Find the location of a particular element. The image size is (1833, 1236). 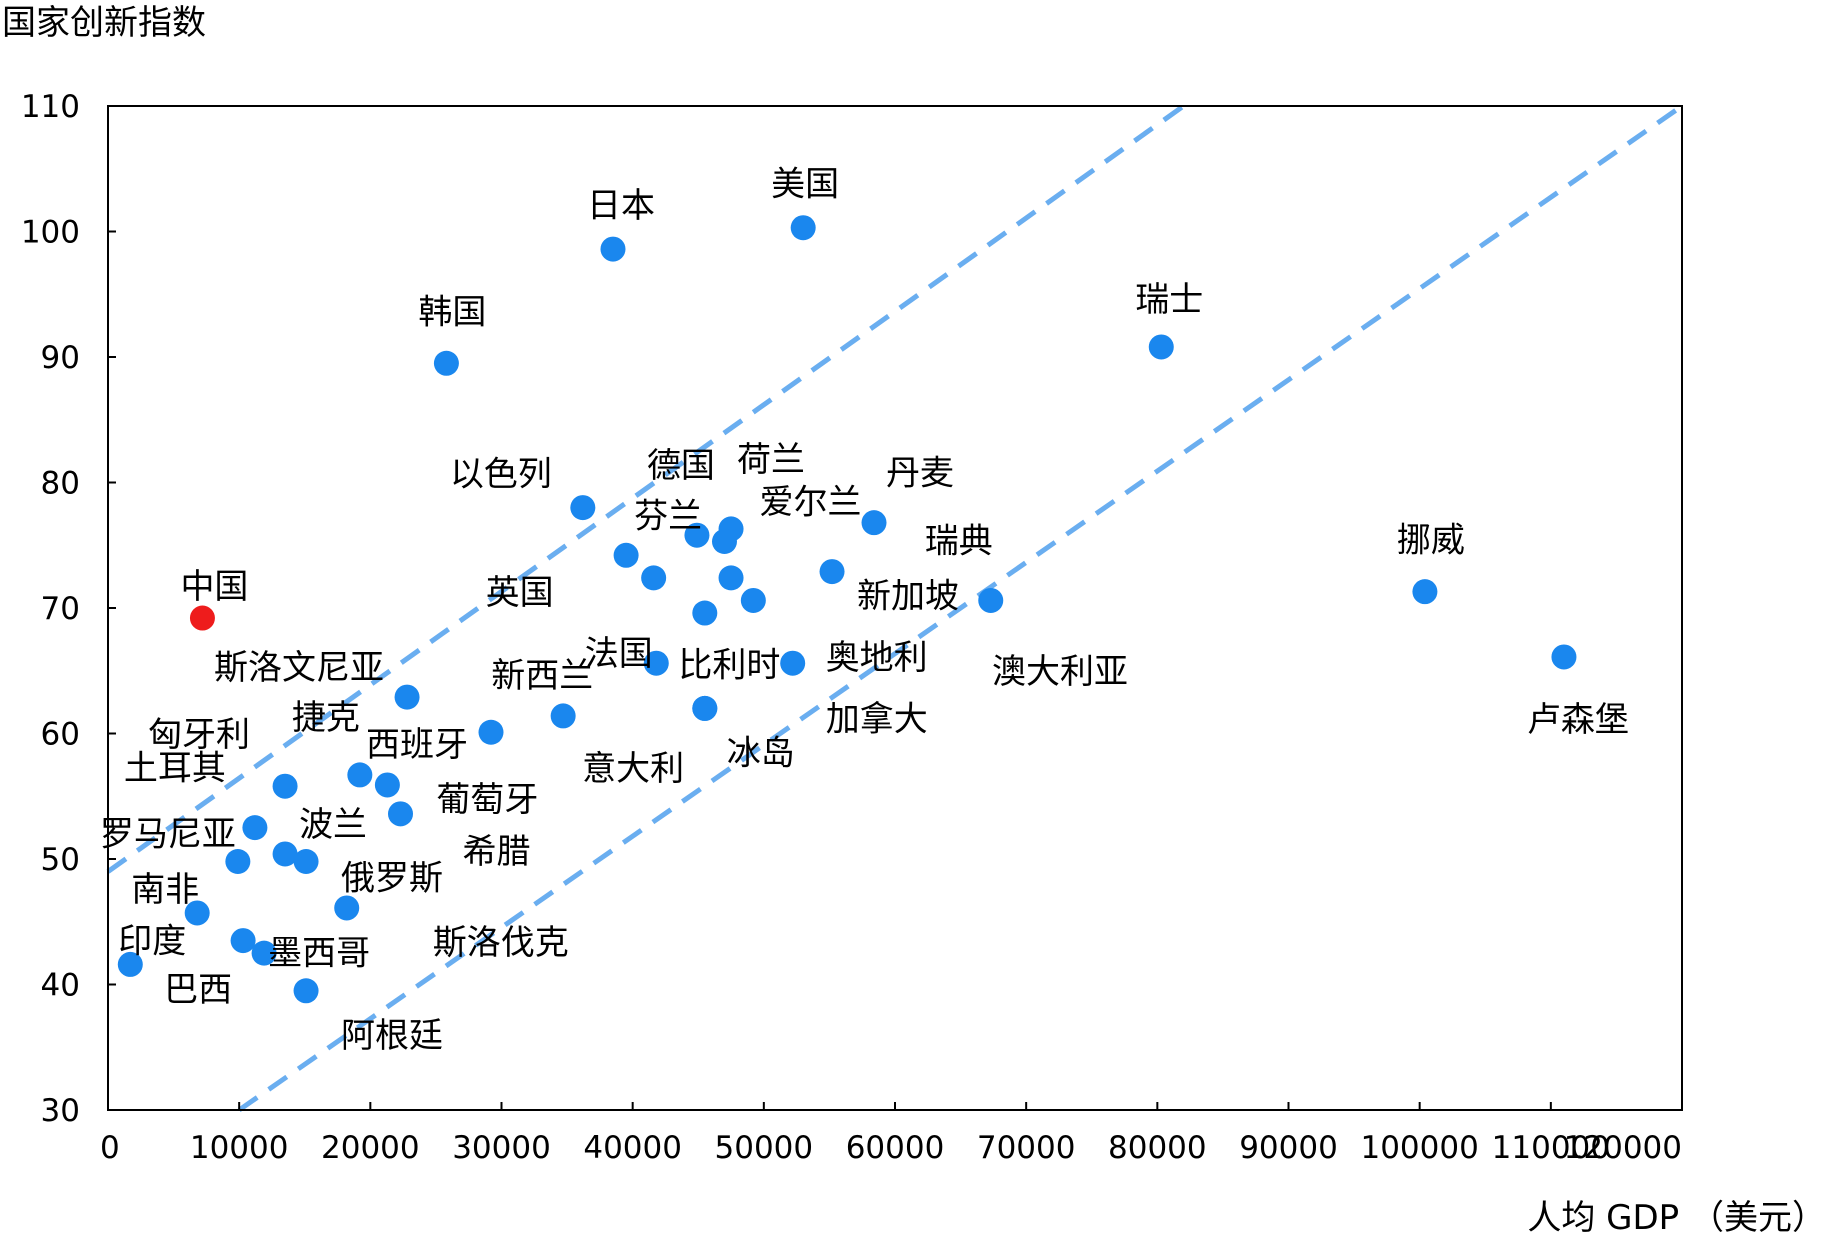

data-point-英国 is located at coordinates (654, 578).